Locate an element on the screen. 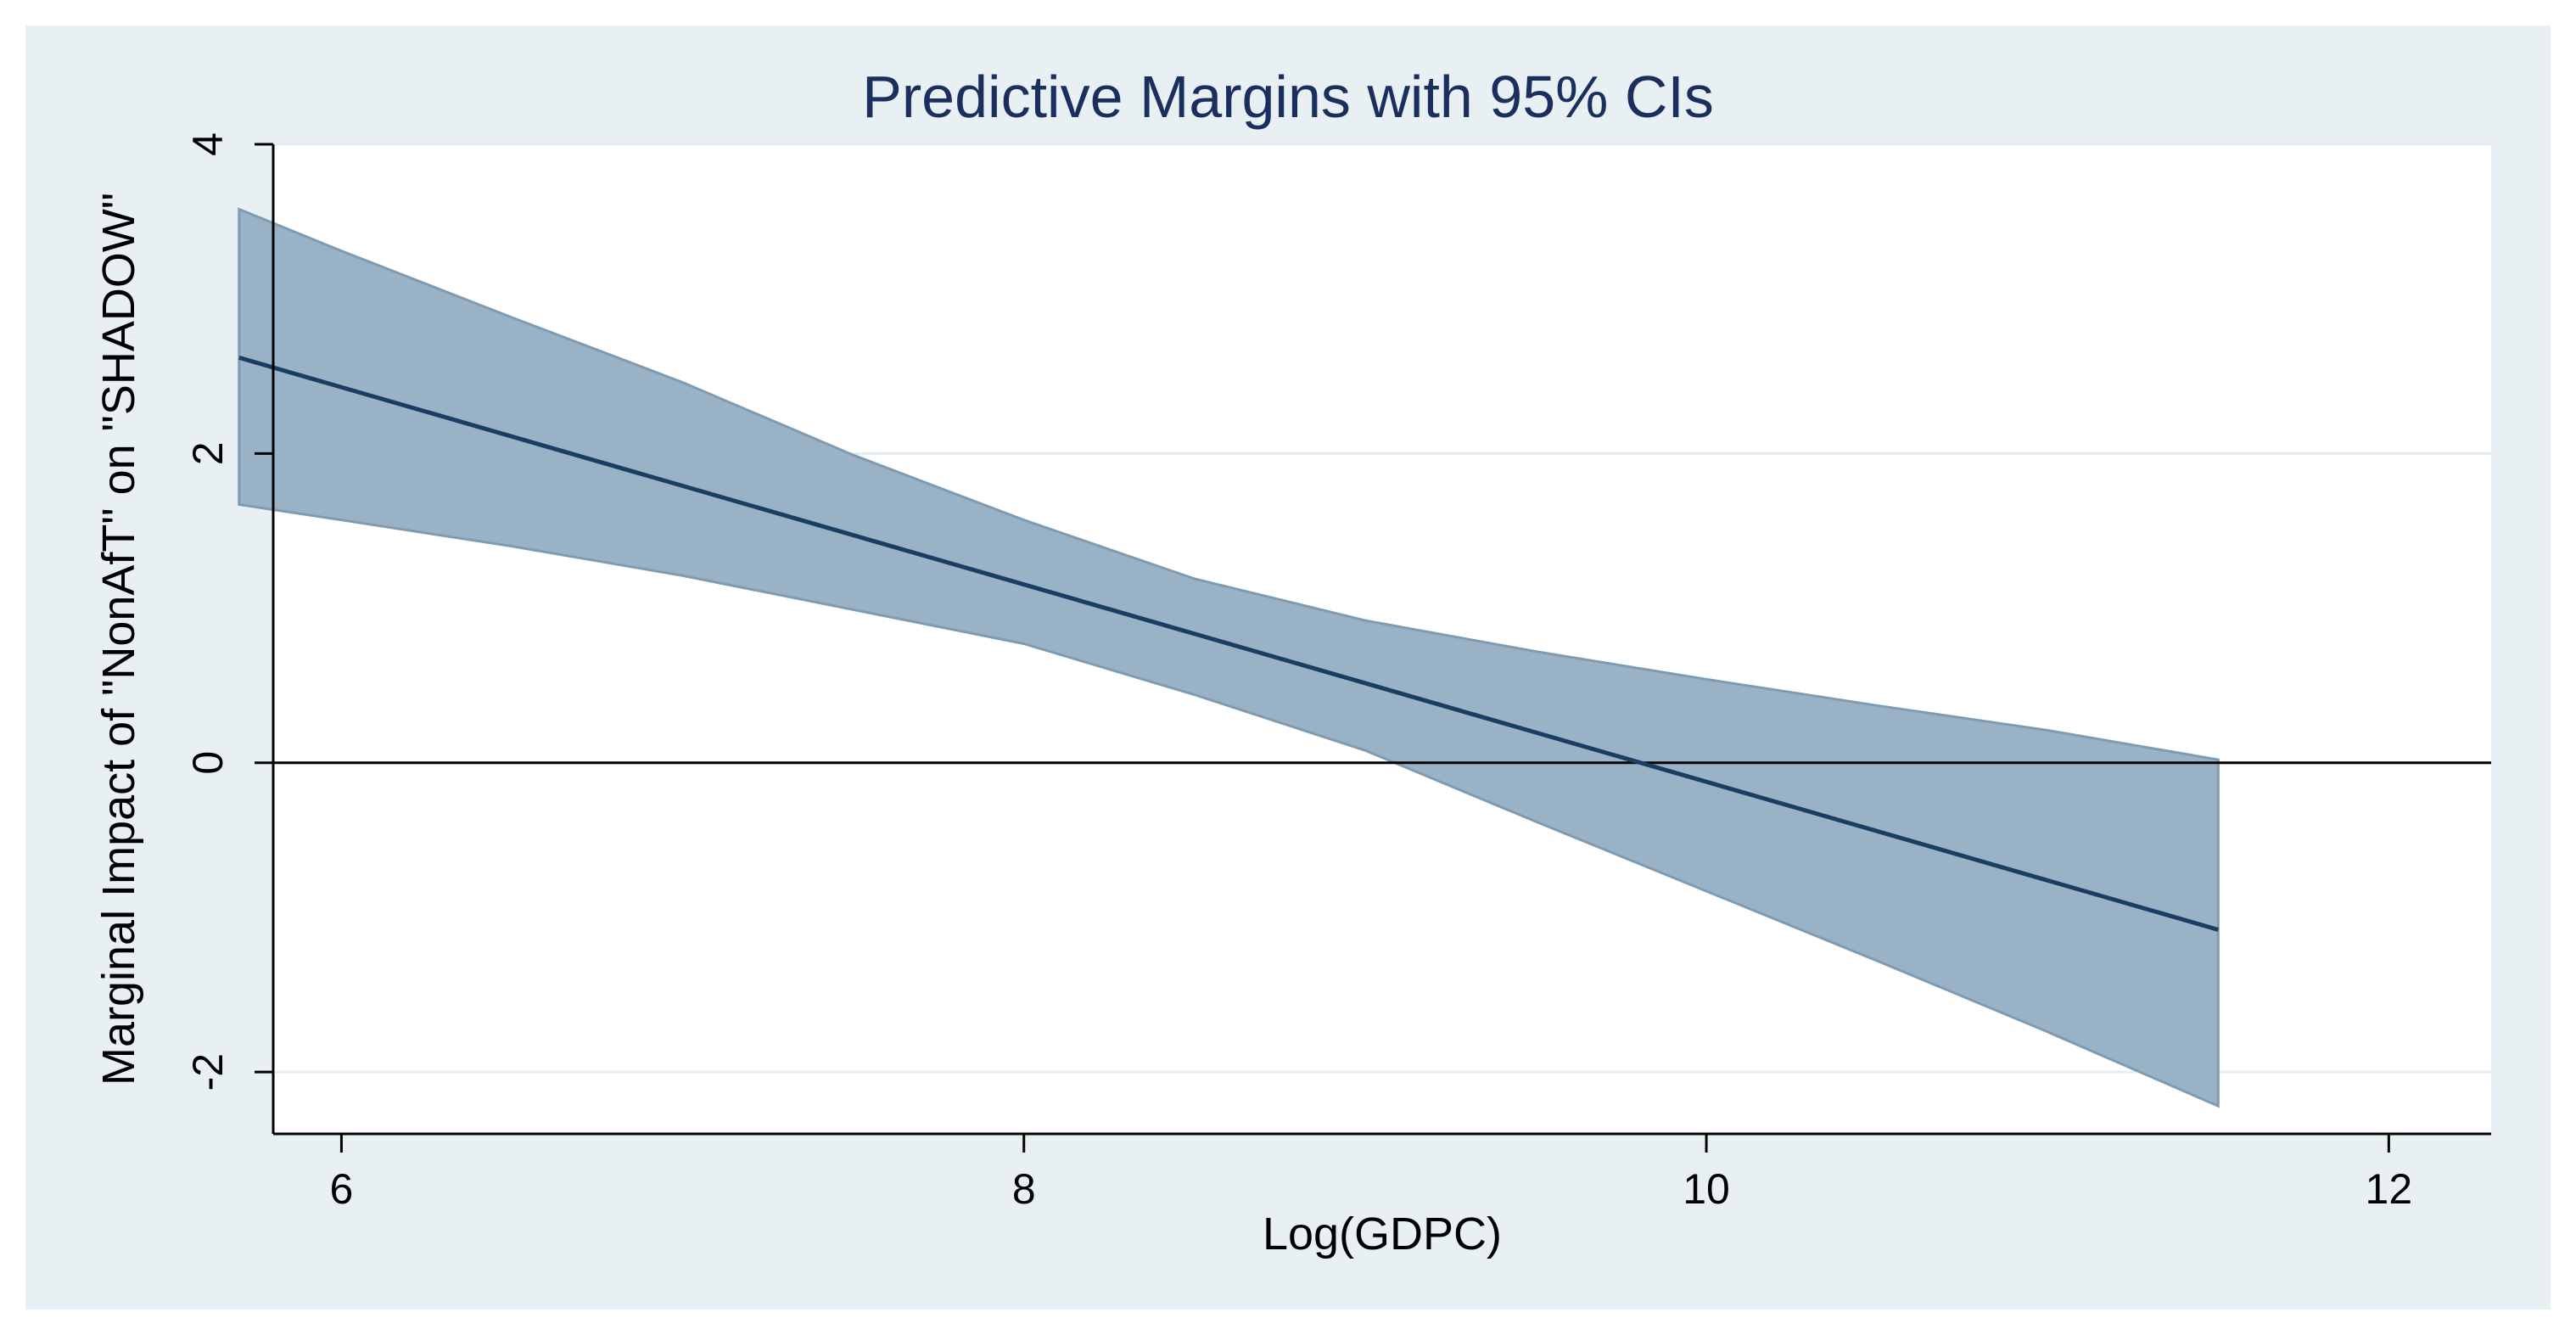  y-ticks: -2 0 2 4 is located at coordinates (229, 611).